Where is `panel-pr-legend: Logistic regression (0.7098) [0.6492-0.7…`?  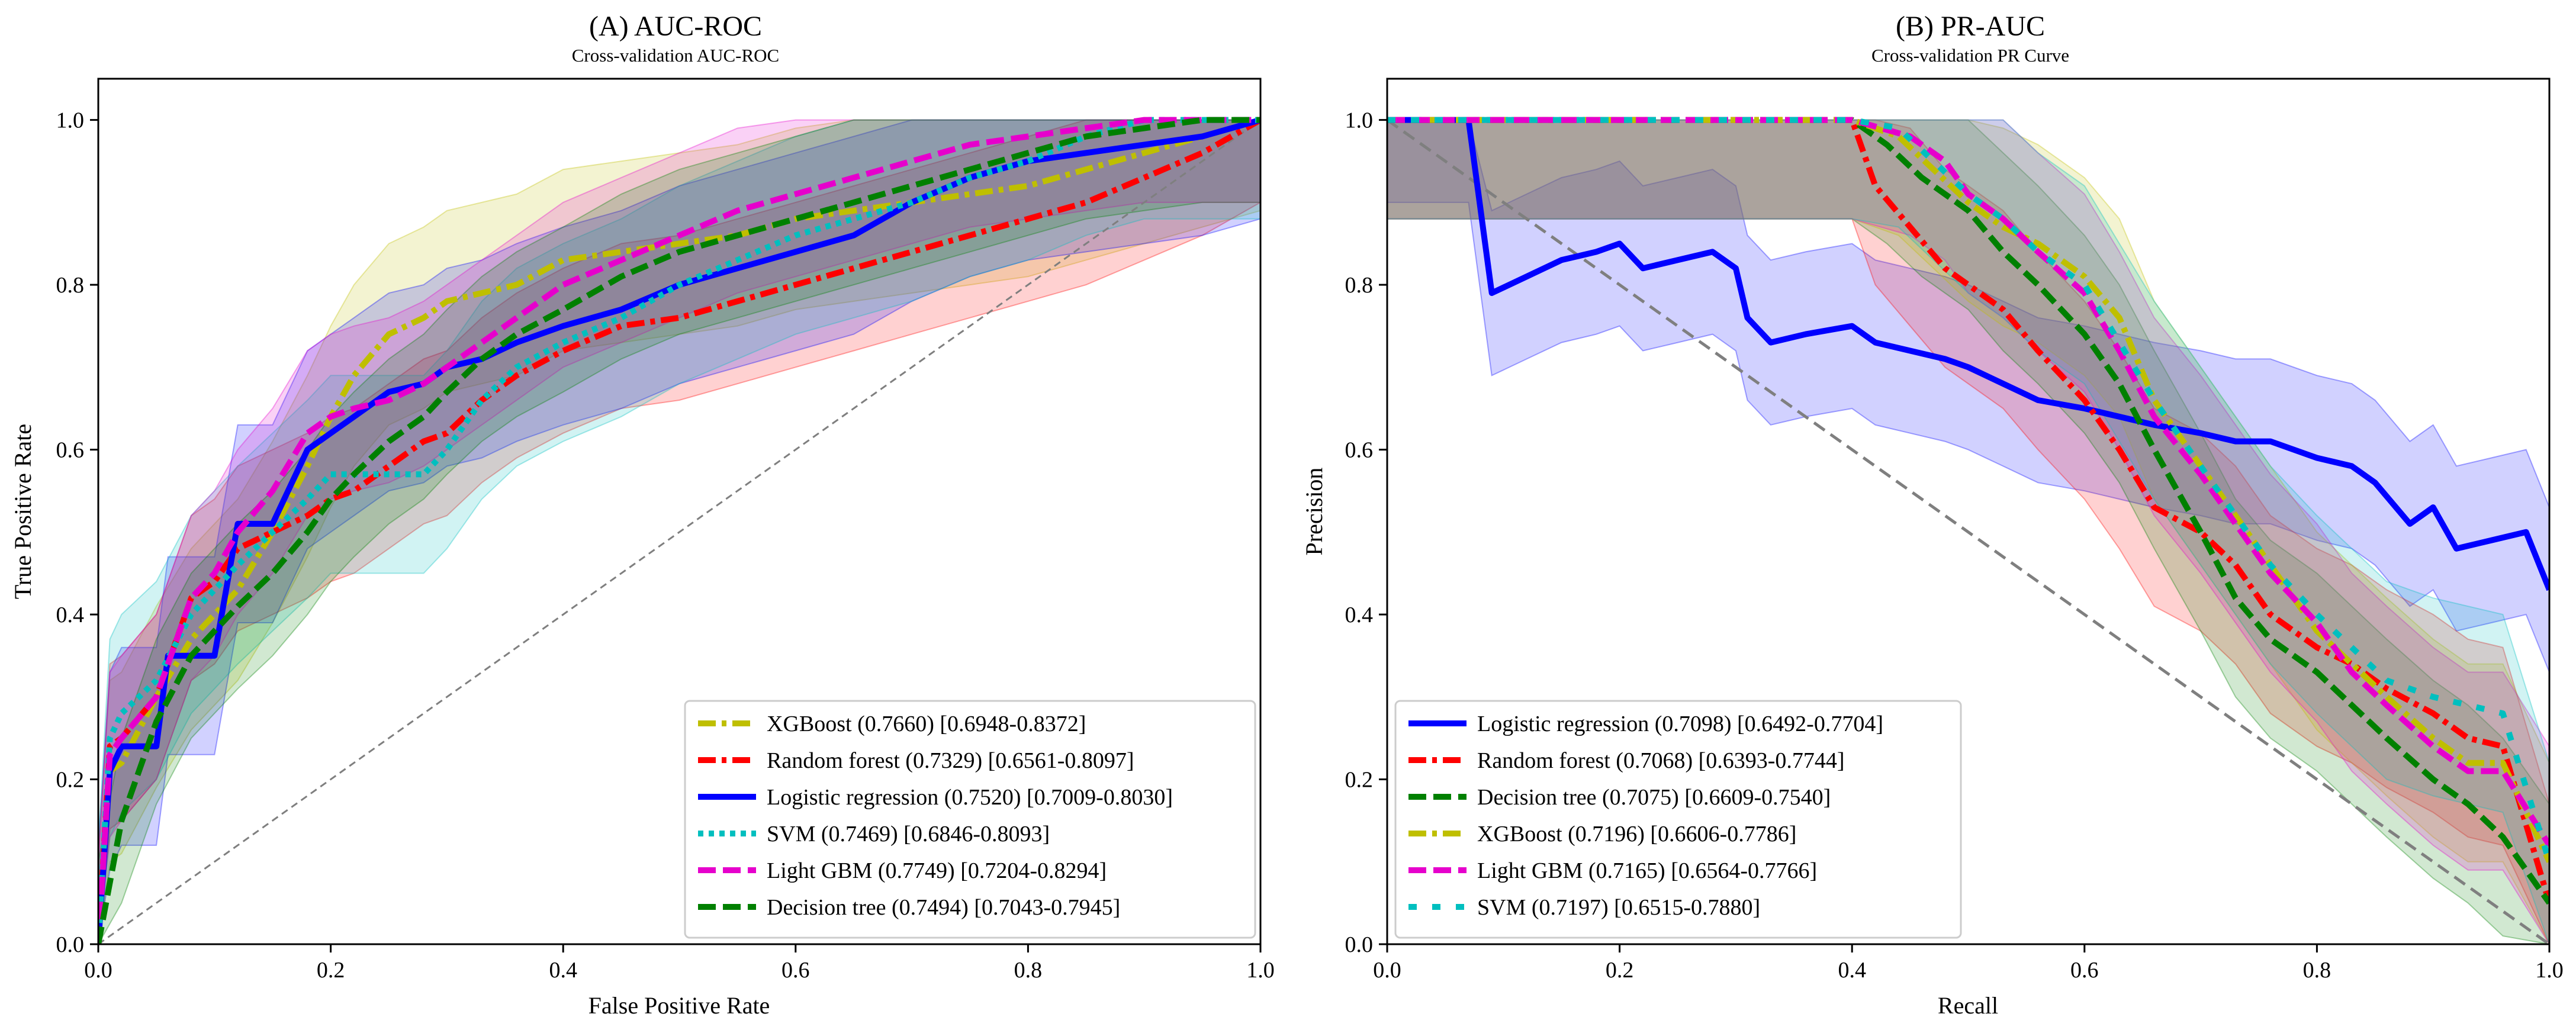
panel-pr-legend: Logistic regression (0.7098) [0.6492-0.7… is located at coordinates (1678, 819).